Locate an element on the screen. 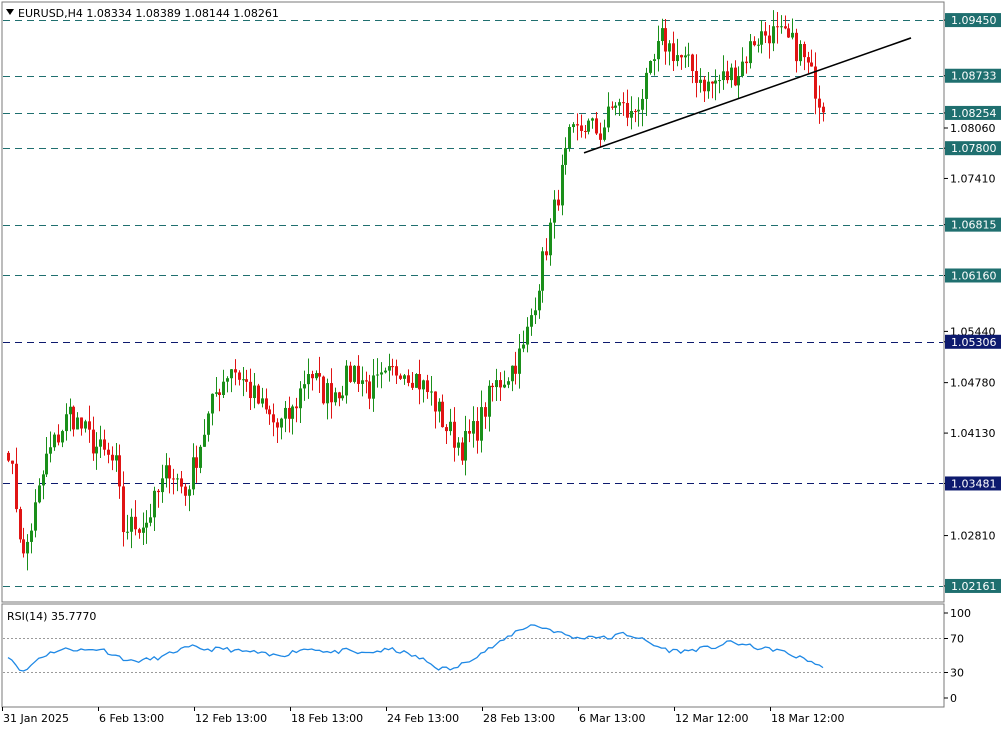 Image resolution: width=1008 pixels, height=730 pixels. rsi-line is located at coordinates (415, 648).